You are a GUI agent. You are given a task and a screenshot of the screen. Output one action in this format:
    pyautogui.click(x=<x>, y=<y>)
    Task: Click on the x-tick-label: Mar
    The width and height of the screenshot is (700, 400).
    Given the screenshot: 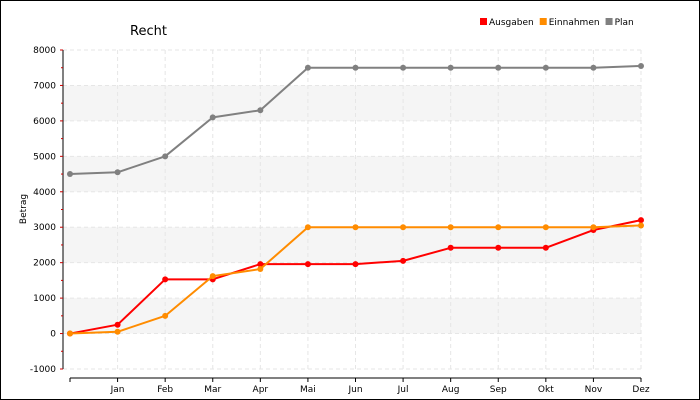 What is the action you would take?
    pyautogui.click(x=212, y=390)
    